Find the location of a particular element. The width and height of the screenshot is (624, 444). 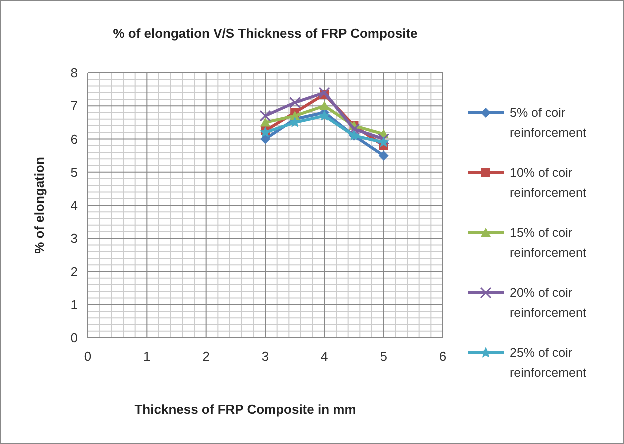

x-tick-label: 3 is located at coordinates (266, 356).